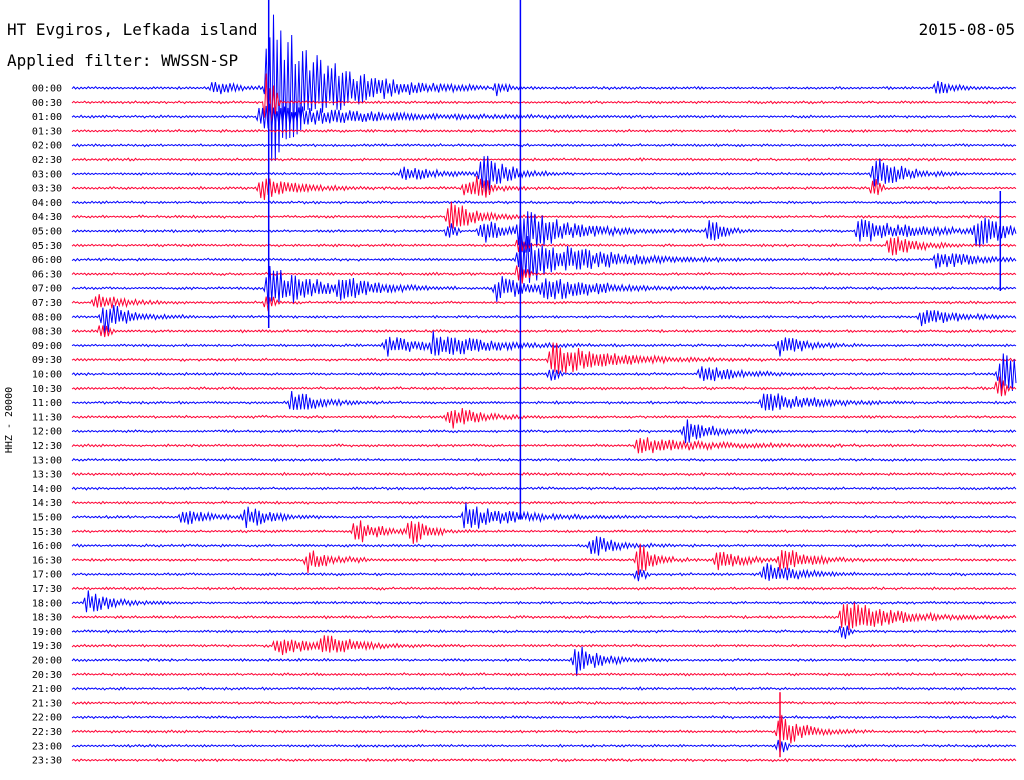 The image size is (1024, 780). Describe the element at coordinates (47, 489) in the screenshot. I see `y-tick-label: 14:00` at that location.